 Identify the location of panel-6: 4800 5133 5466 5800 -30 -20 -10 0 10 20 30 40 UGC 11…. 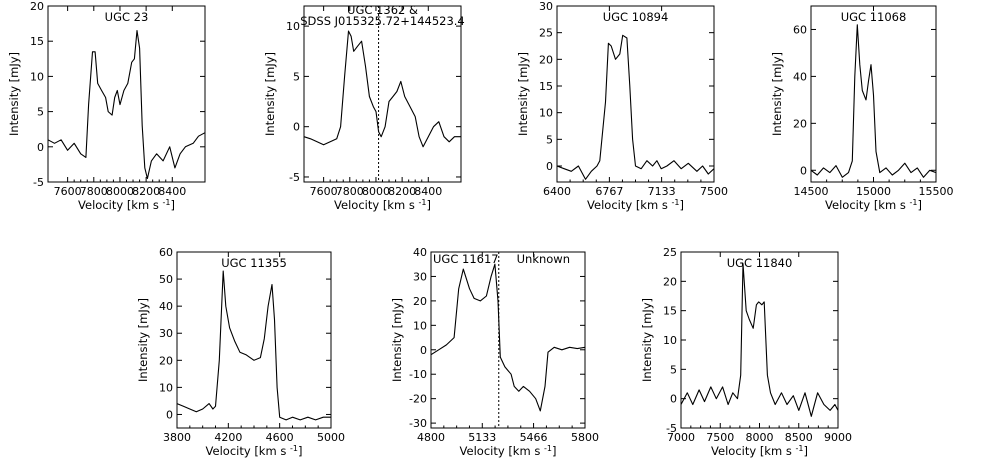
(494, 352).